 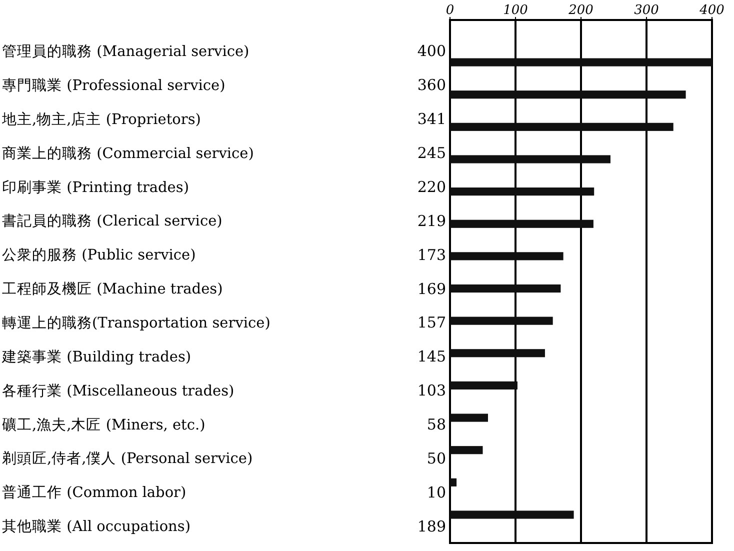 I want to click on x2-tick-label: 300, so click(x=646, y=10).